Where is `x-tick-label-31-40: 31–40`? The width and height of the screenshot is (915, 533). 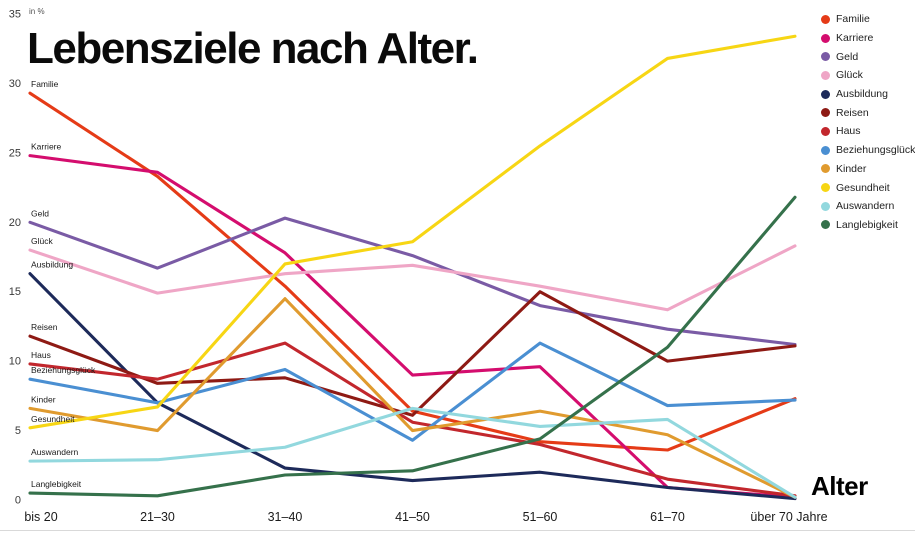 x-tick-label-31-40: 31–40 is located at coordinates (285, 517).